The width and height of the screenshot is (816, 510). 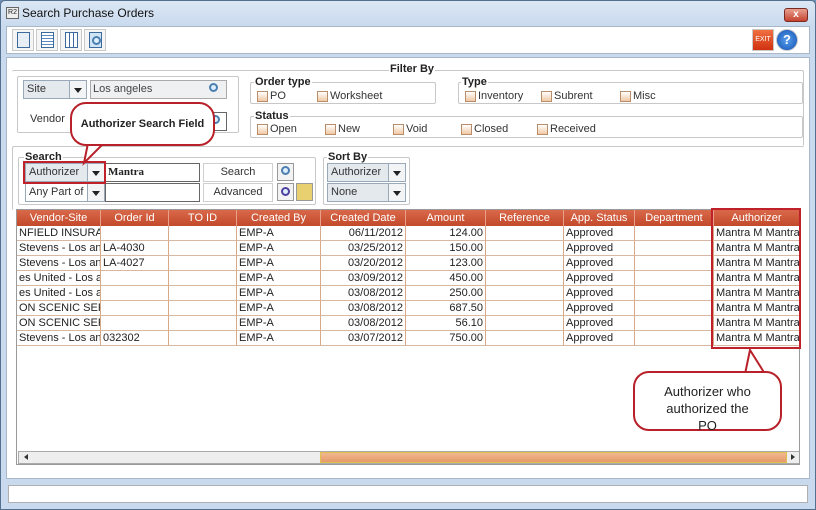 What do you see at coordinates (796, 15) in the screenshot?
I see `close-button: x` at bounding box center [796, 15].